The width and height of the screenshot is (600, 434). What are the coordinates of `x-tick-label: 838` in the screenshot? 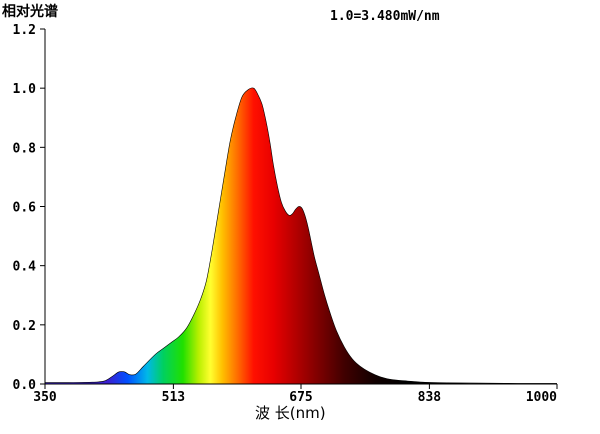 It's located at (430, 397).